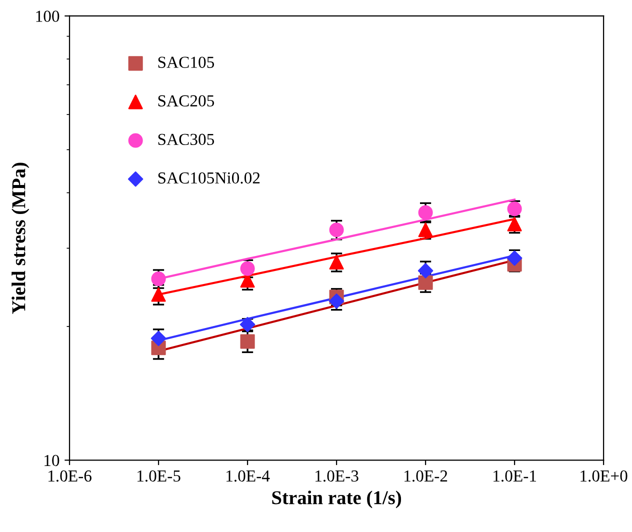 This screenshot has width=632, height=532. I want to click on legend-label: SAC105, so click(186, 62).